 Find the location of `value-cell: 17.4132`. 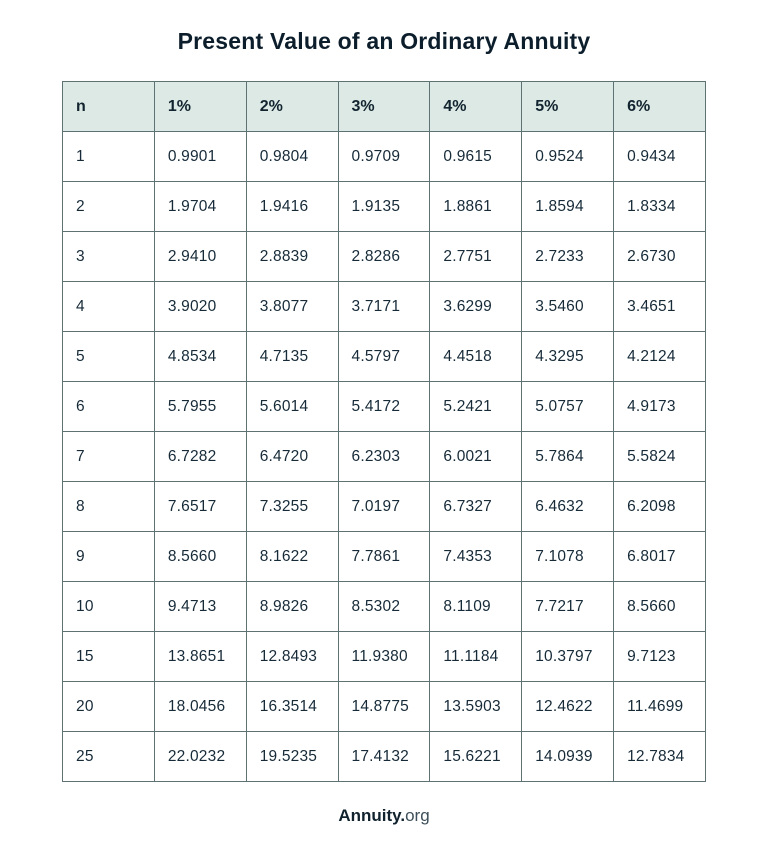

value-cell: 17.4132 is located at coordinates (384, 756).